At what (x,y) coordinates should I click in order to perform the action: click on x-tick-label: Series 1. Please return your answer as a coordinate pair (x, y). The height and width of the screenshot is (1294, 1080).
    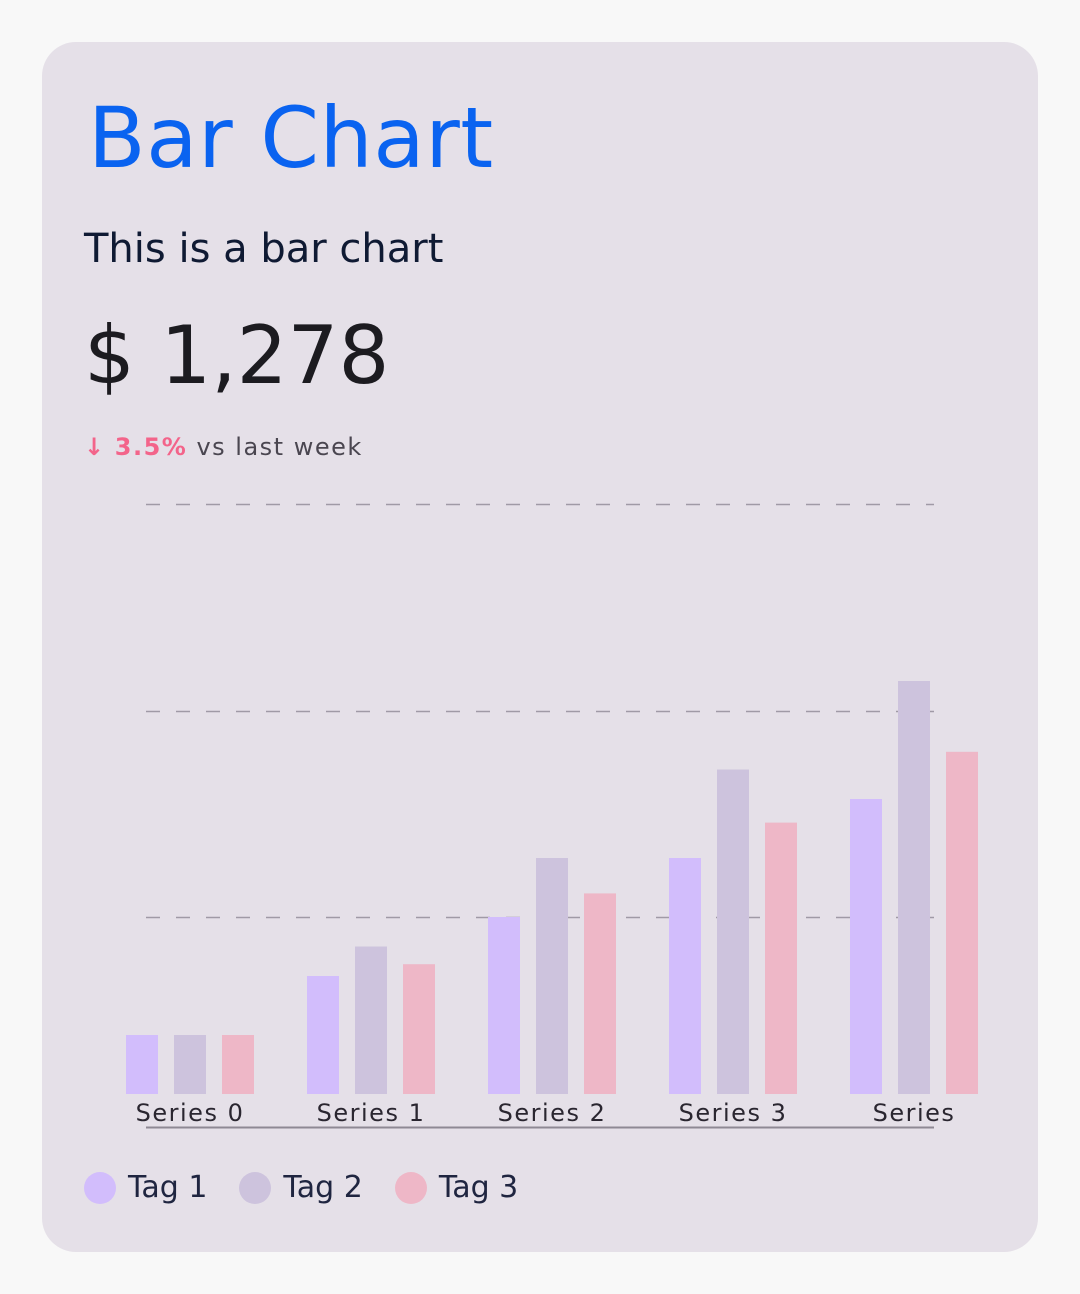
    Looking at the image, I should click on (371, 1113).